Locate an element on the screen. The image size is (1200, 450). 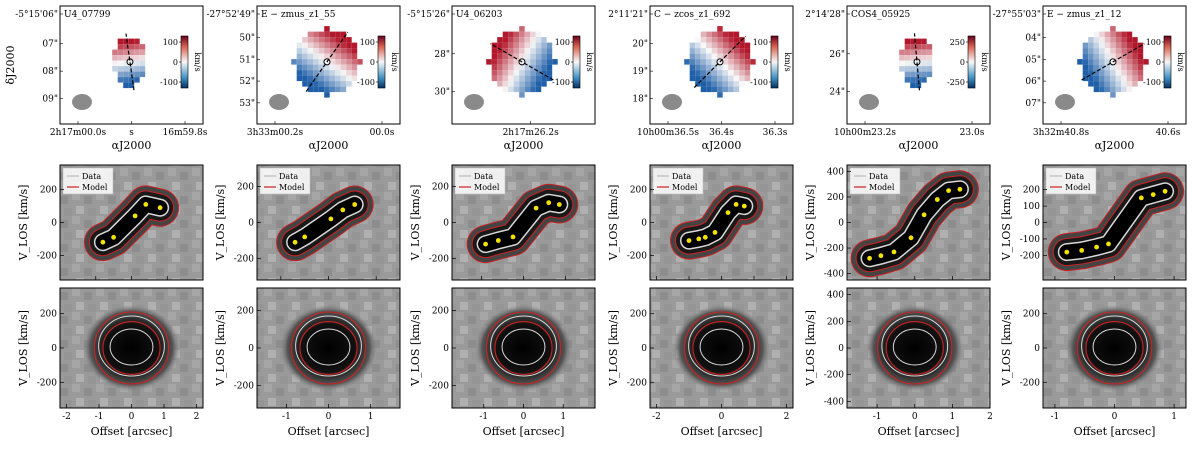
dec-tick-label: 2°14'28" is located at coordinates (825, 15).